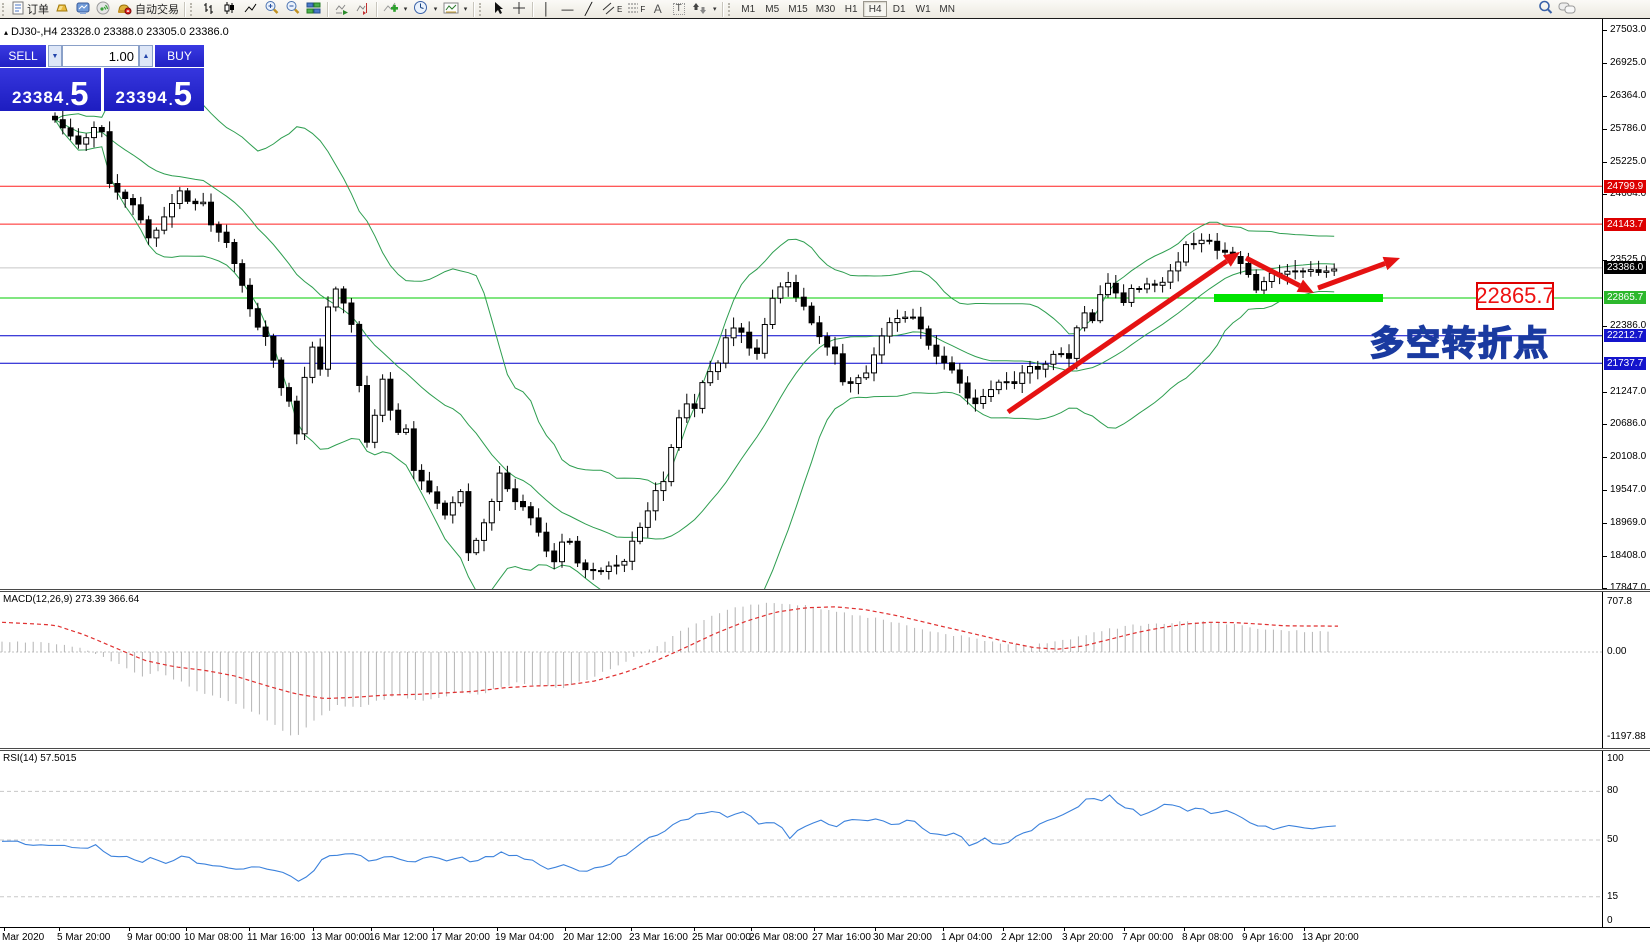 This screenshot has width=1650, height=946. I want to click on rsi-scale-label: 15, so click(1613, 896).